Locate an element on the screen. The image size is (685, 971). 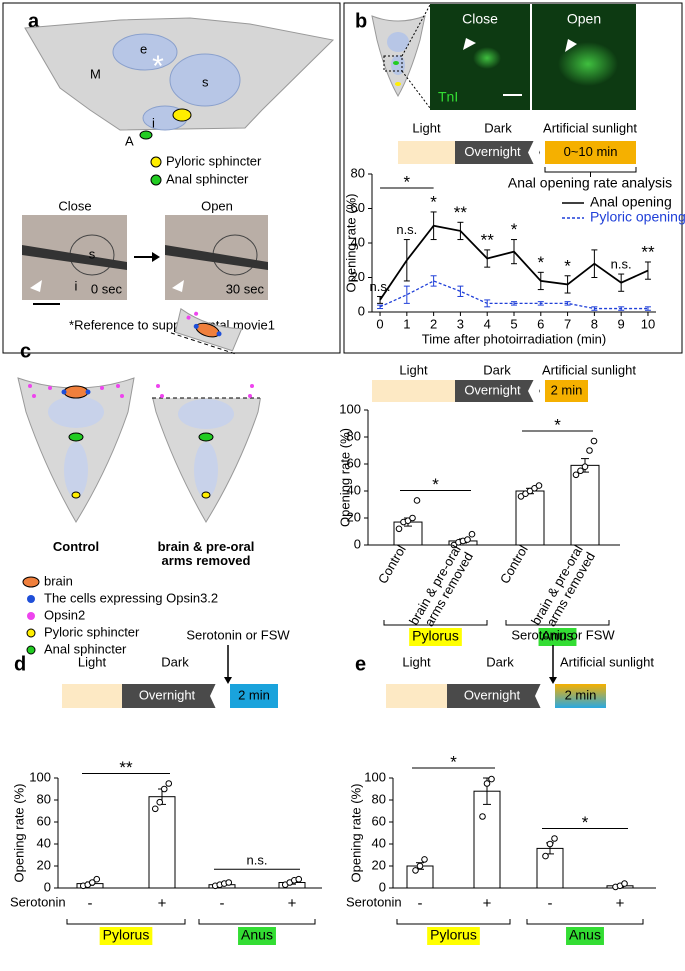
x-tick-label: 8 is located at coordinates (594, 323).